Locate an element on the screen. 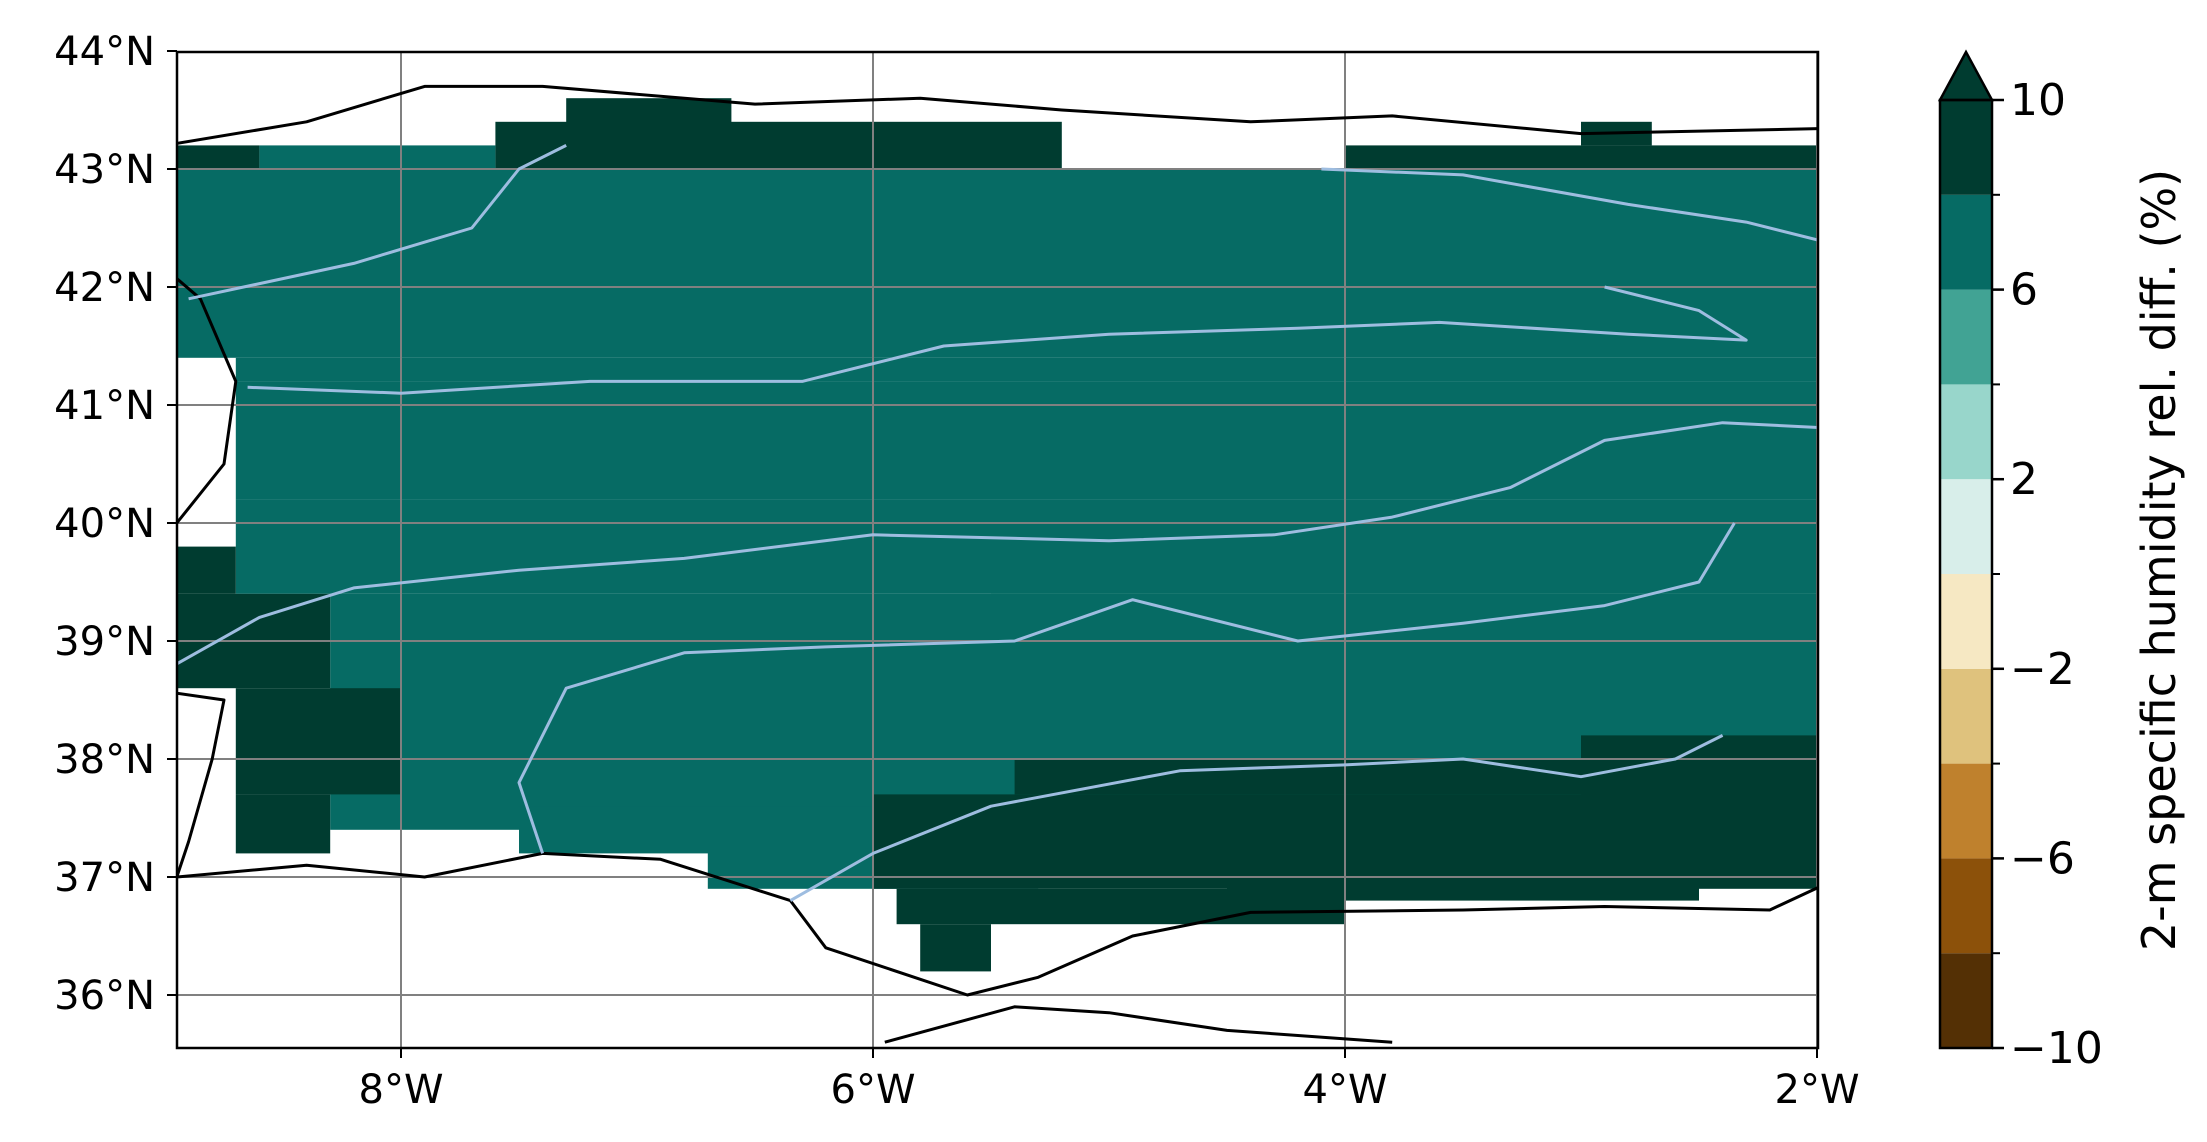 Image resolution: width=2207 pixels, height=1142 pixels. latitude-tick-label: 38°N is located at coordinates (104, 760).